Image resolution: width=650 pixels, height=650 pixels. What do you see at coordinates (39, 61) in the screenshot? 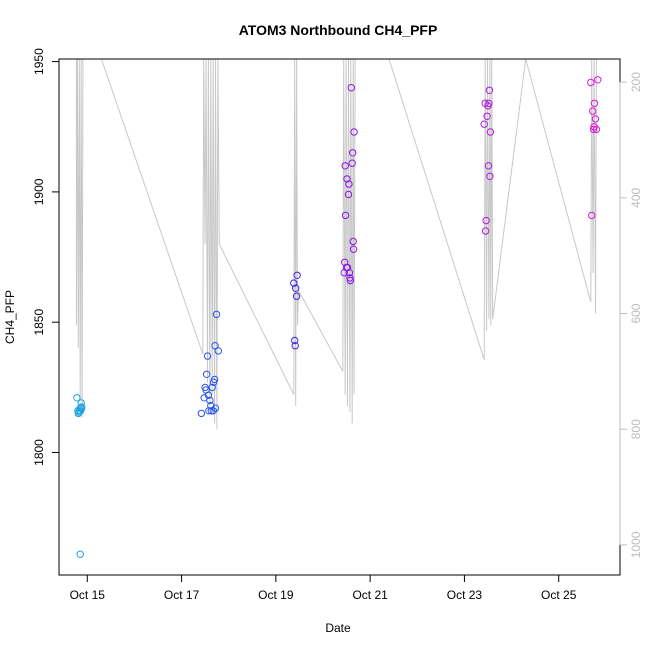
I see `y-tick-label: 1950` at bounding box center [39, 61].